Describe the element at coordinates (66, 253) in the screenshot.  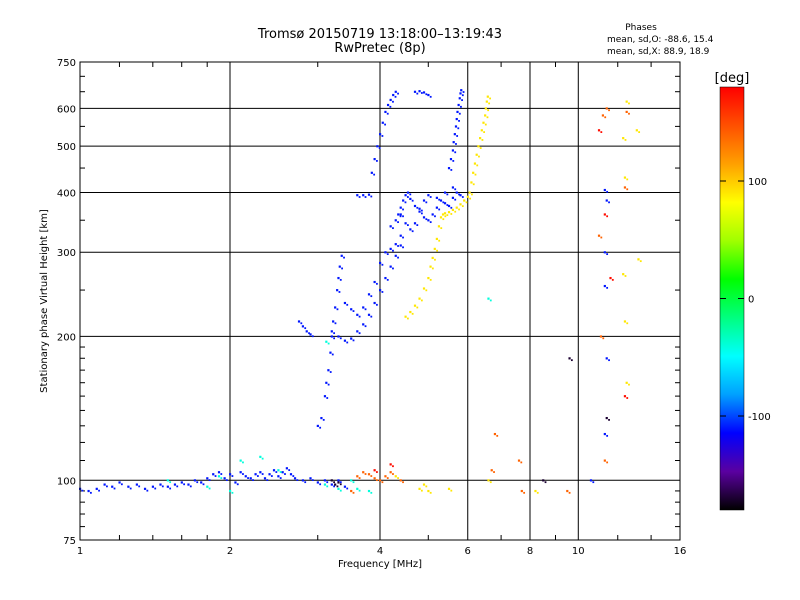
I see `y-tick-label: 300` at that location.